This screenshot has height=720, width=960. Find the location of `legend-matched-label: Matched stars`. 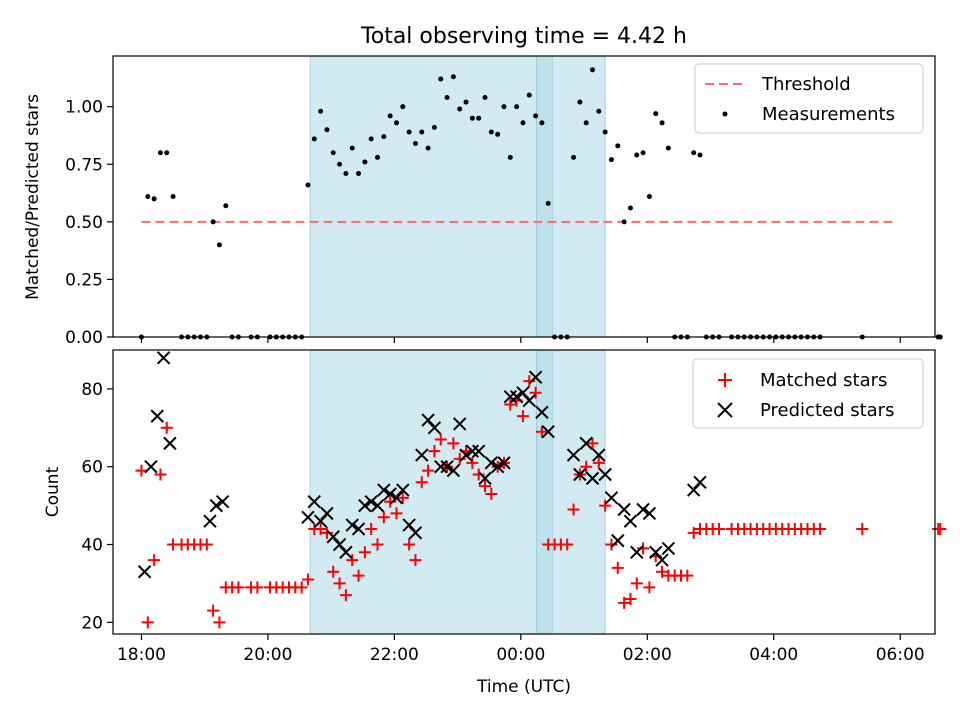

legend-matched-label: Matched stars is located at coordinates (823, 380).